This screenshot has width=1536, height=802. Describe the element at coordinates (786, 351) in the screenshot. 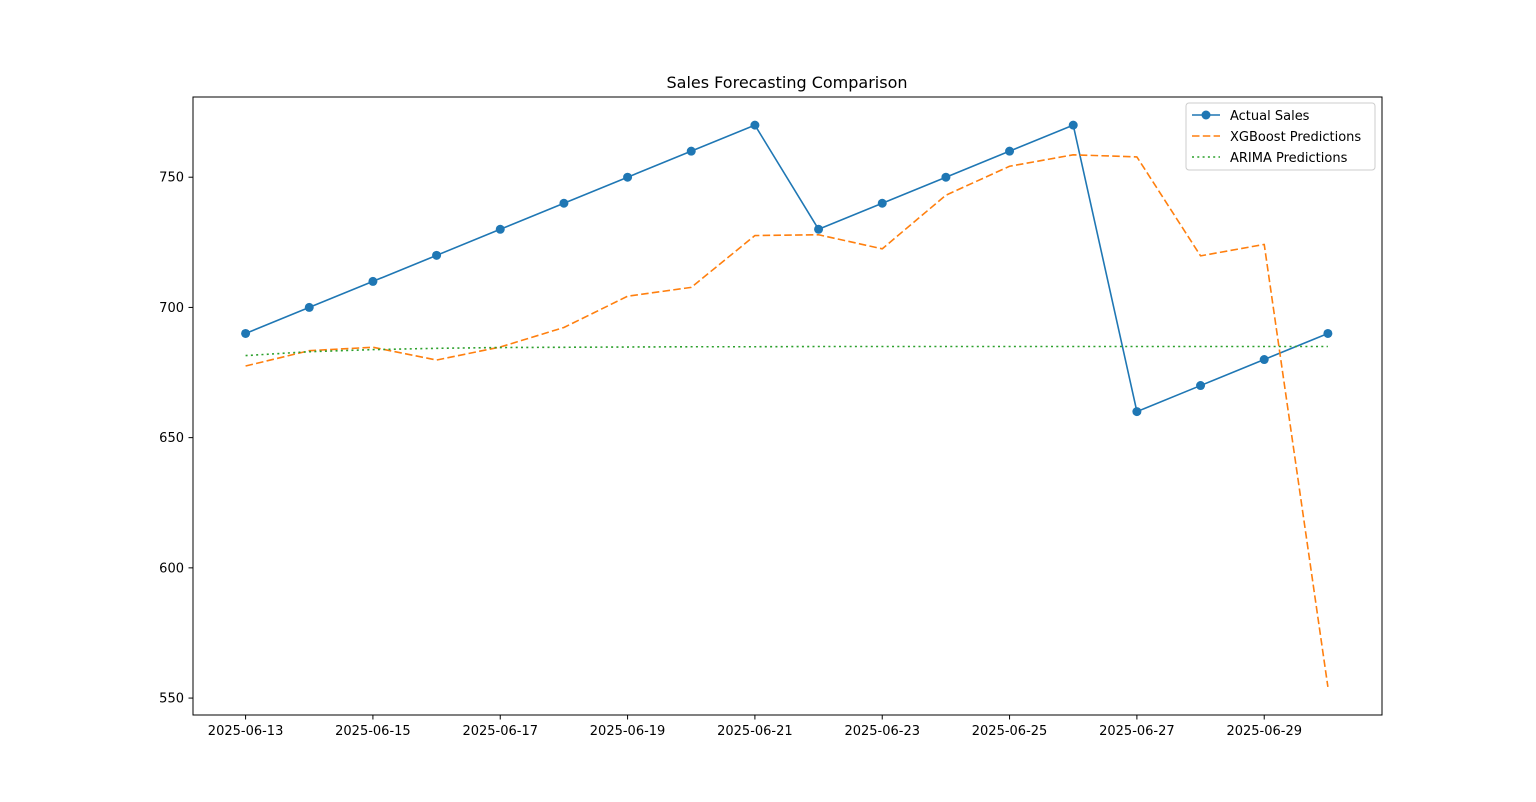

I see `series-line-arima-predictions` at that location.